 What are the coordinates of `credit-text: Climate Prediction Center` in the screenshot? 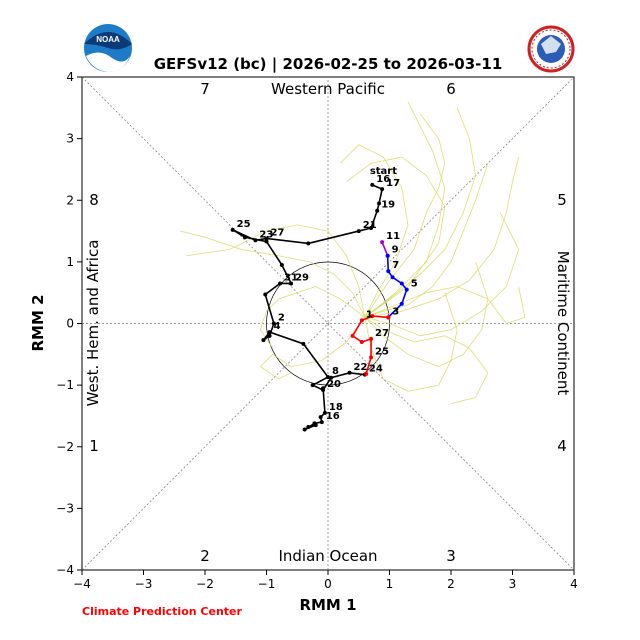 It's located at (162, 611).